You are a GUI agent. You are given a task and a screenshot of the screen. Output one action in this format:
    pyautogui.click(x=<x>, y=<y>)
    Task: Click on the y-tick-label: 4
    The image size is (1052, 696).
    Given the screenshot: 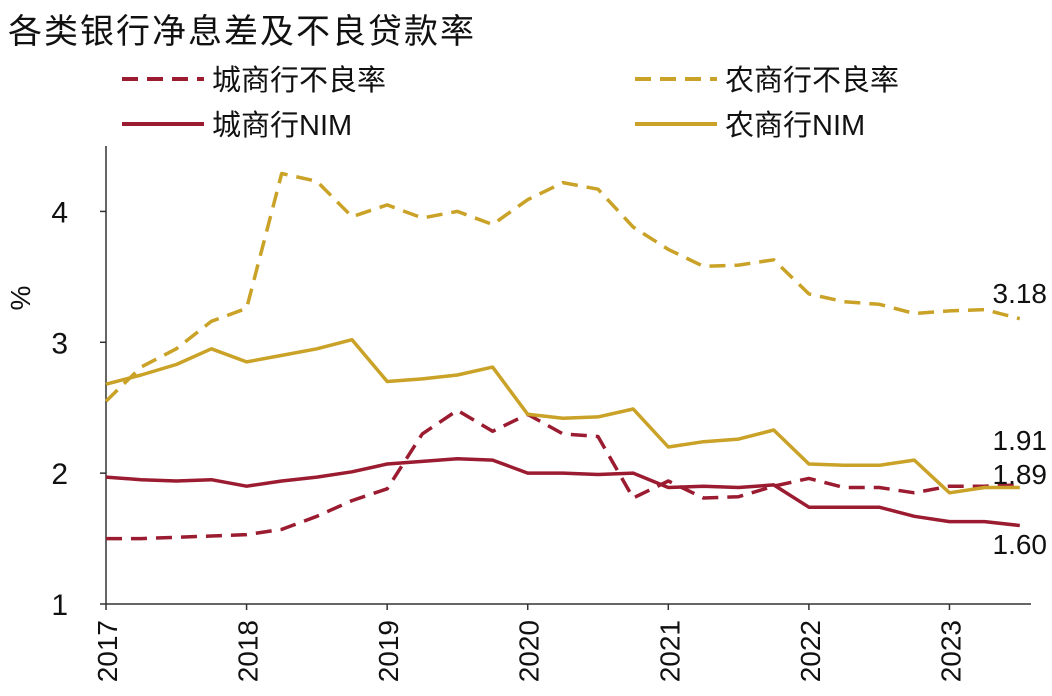 What is the action you would take?
    pyautogui.click(x=59, y=212)
    